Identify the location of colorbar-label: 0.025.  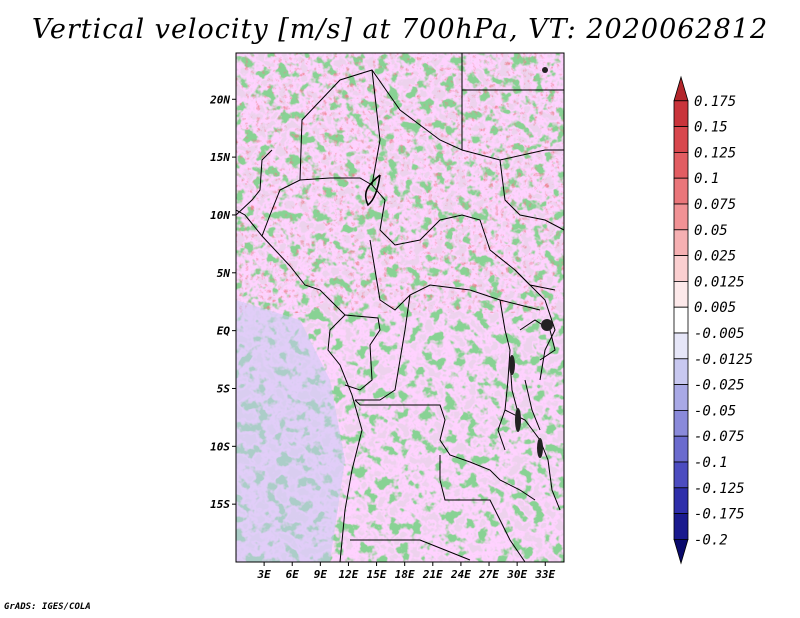
(715, 257).